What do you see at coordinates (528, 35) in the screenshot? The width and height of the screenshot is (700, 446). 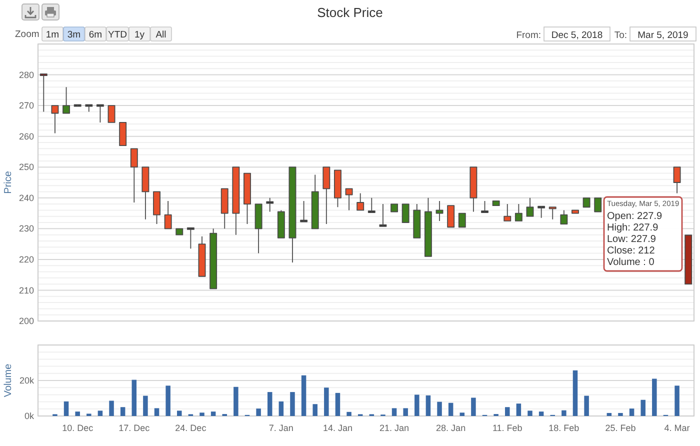 I see `text: From:` at bounding box center [528, 35].